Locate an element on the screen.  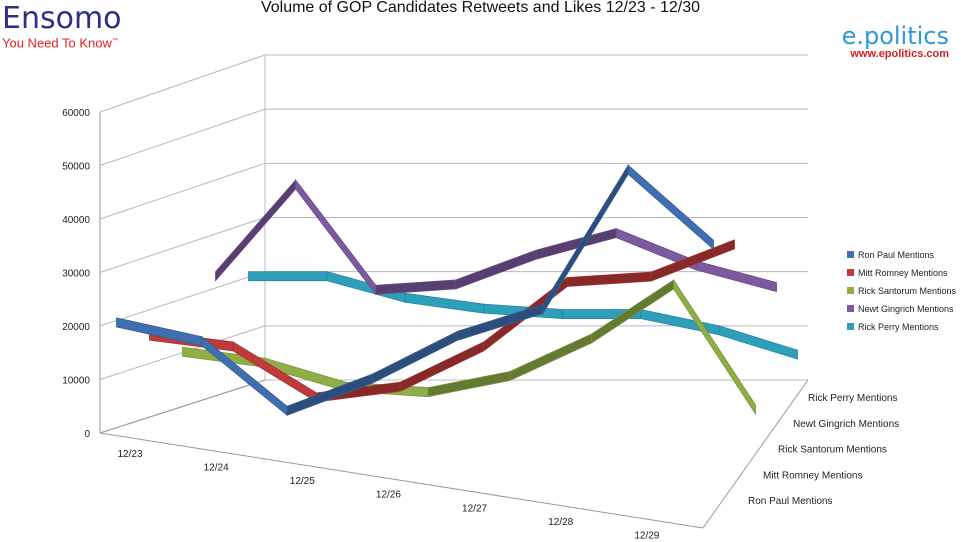
legend-label: Newt Gingrich Mentions is located at coordinates (906, 309).